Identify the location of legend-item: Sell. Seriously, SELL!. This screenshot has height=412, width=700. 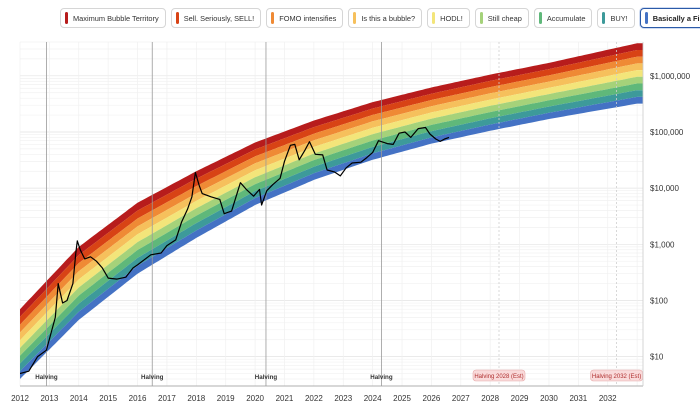
(216, 18).